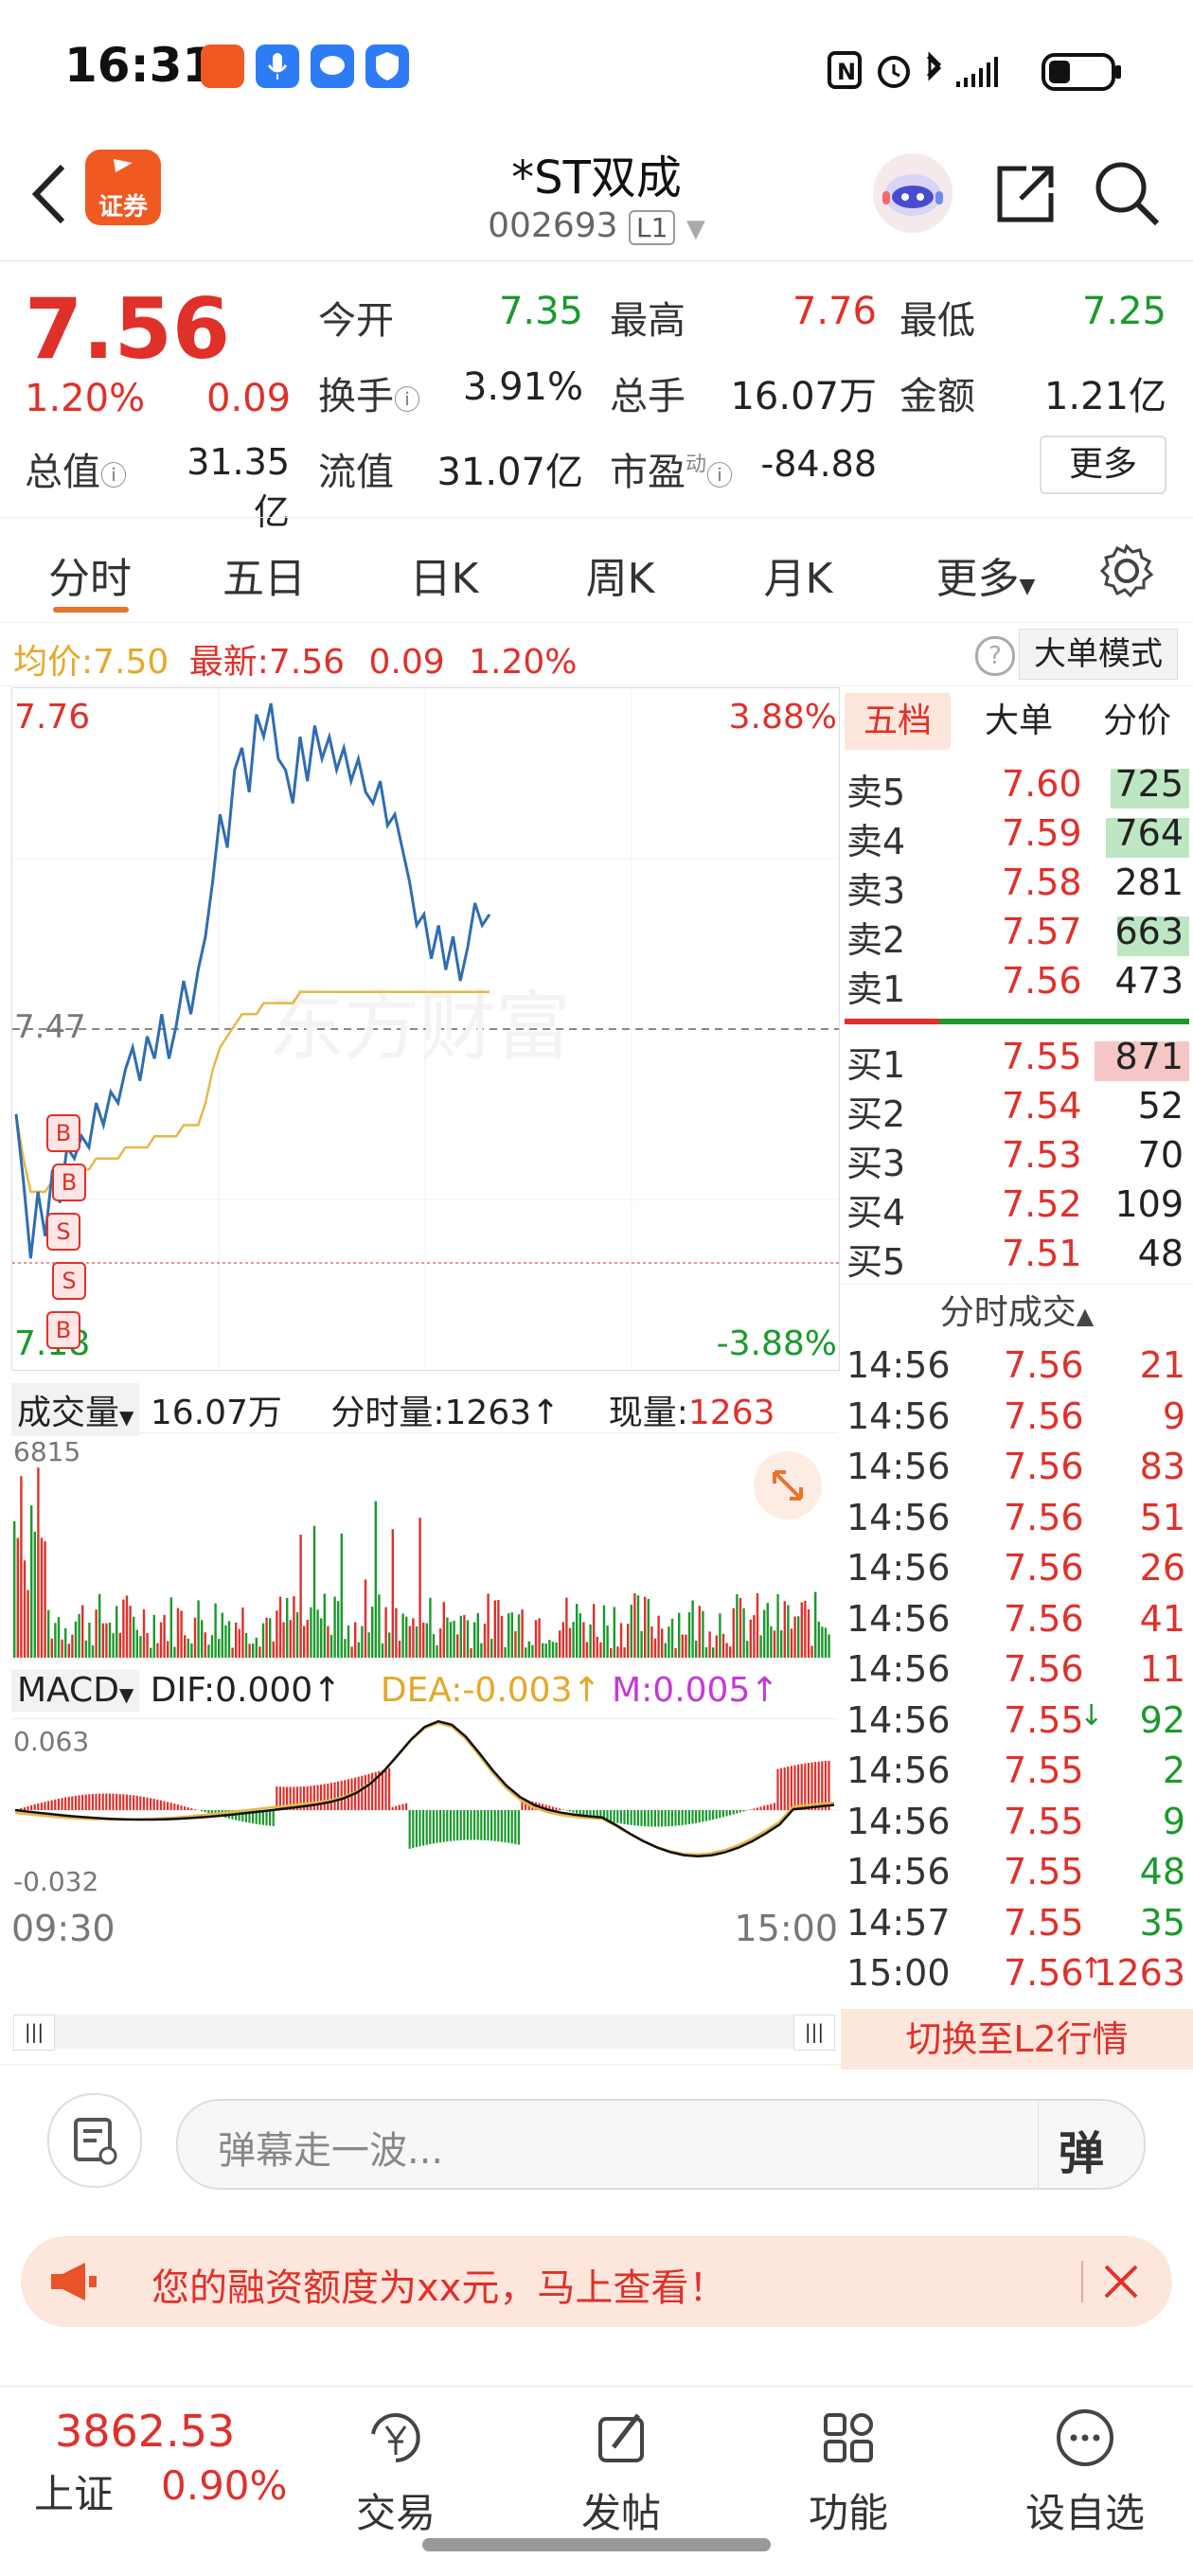  What do you see at coordinates (848, 2472) in the screenshot?
I see `nav-features: 功能` at bounding box center [848, 2472].